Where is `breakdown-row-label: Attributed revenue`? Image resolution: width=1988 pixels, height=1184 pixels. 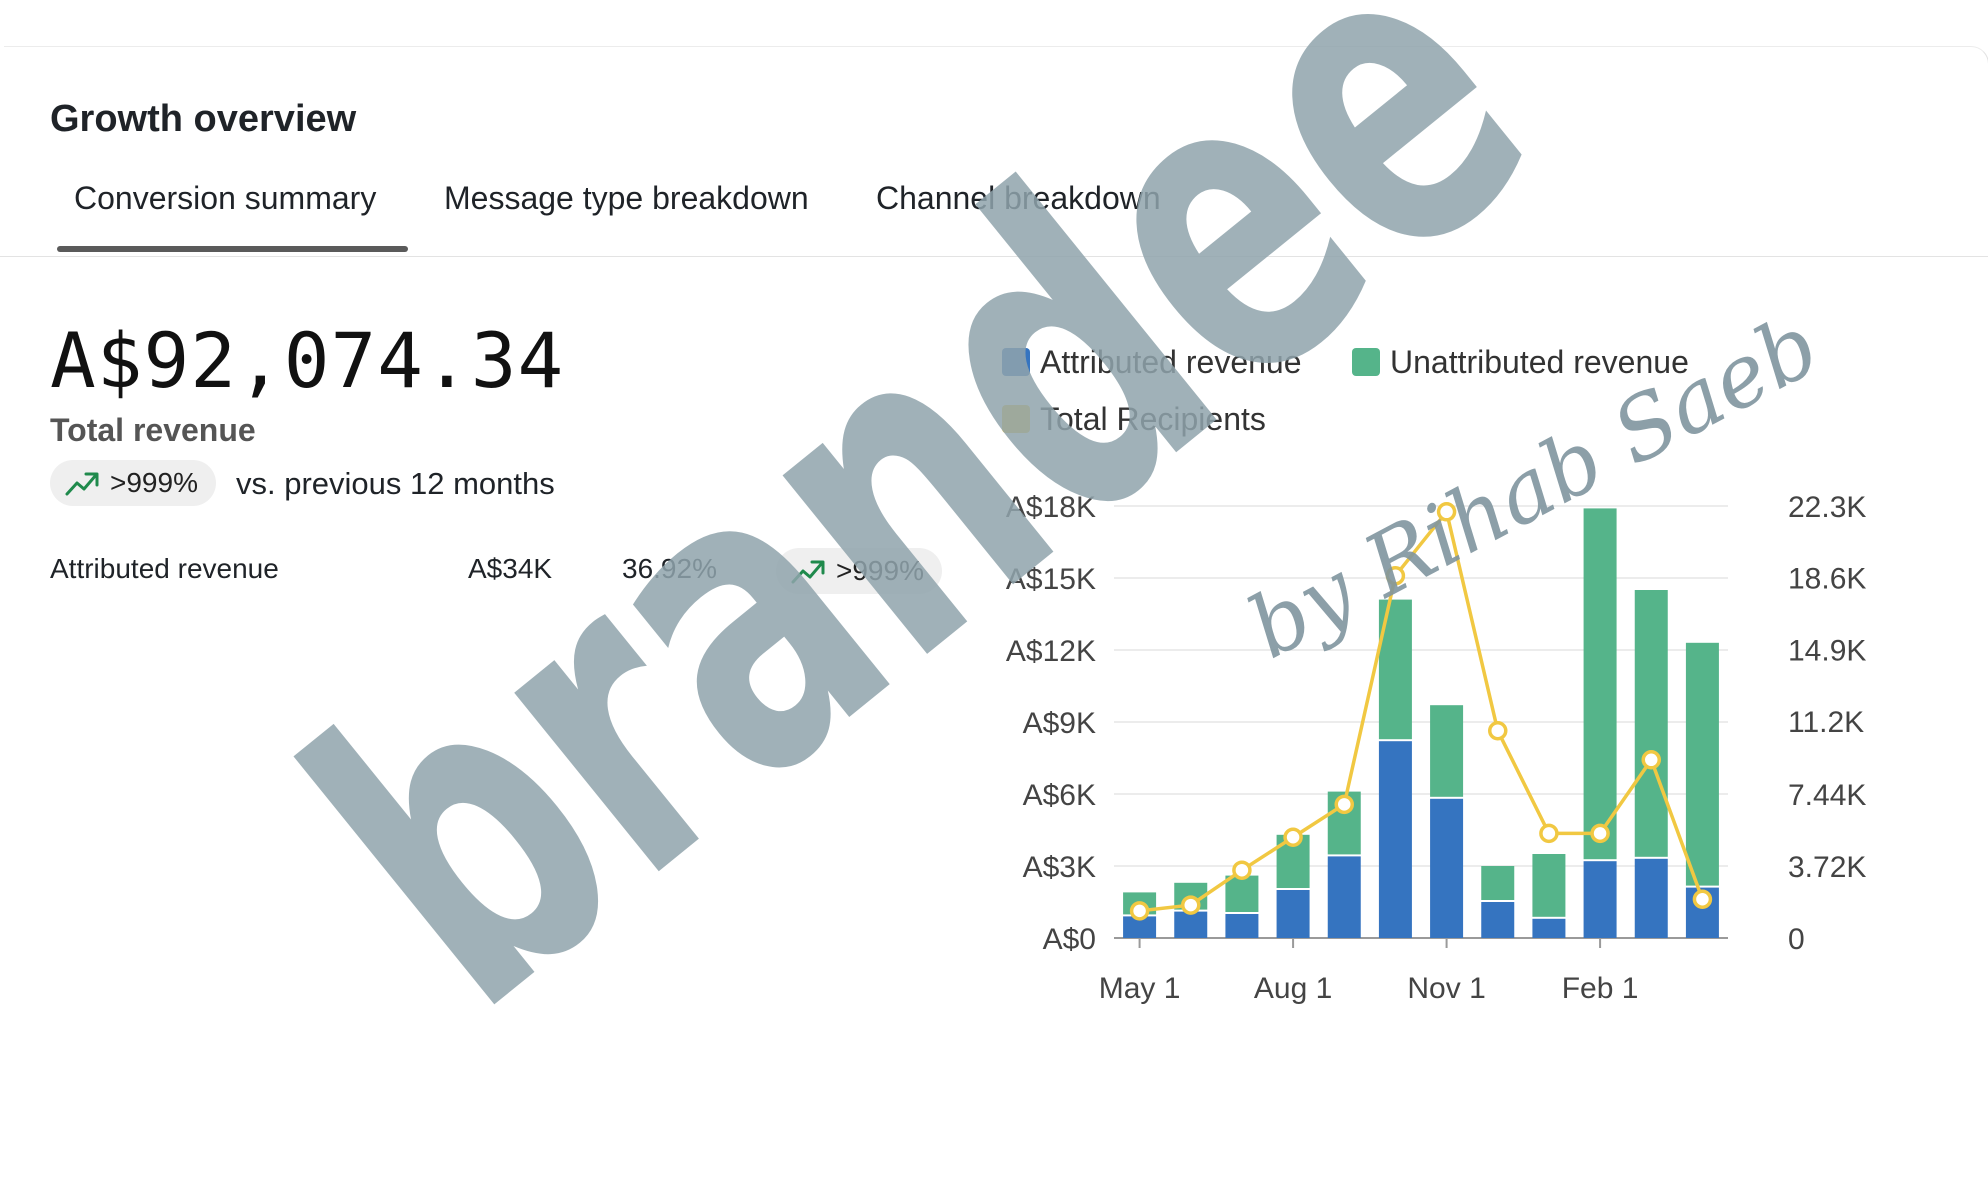
breakdown-row-label: Attributed revenue is located at coordinates (164, 568).